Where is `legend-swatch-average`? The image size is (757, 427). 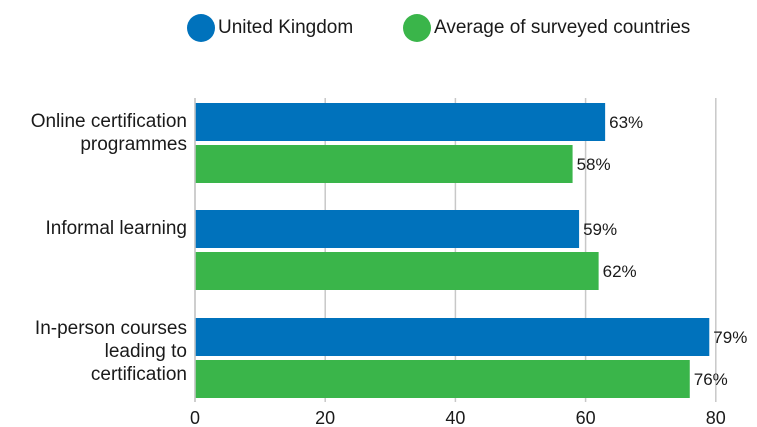 legend-swatch-average is located at coordinates (417, 28).